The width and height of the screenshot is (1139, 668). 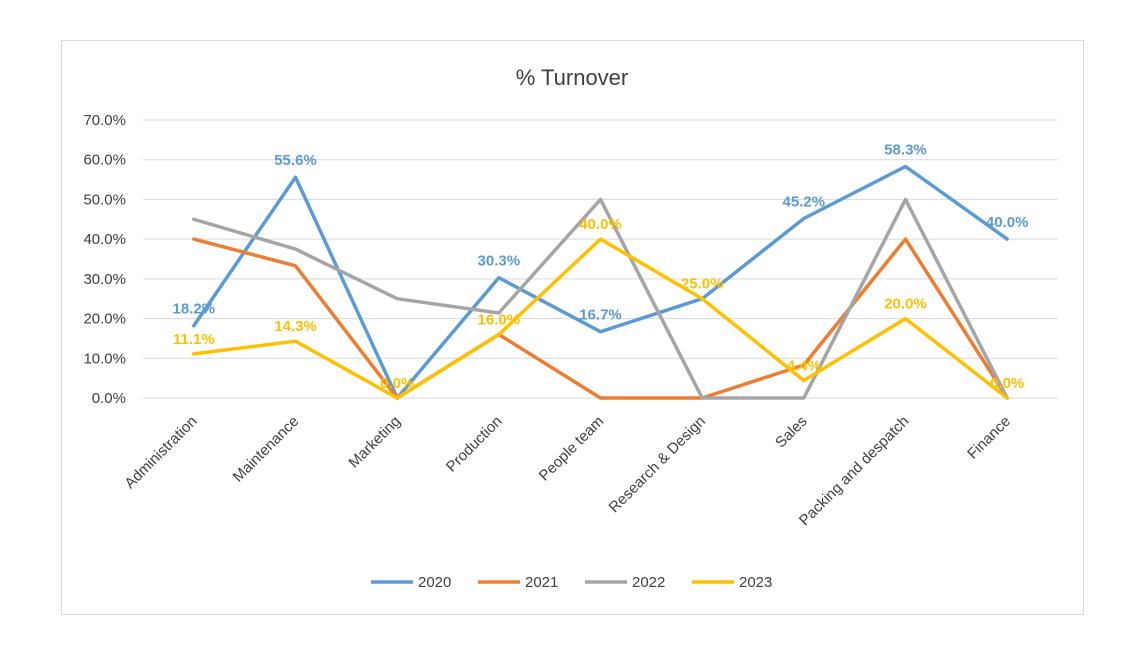 I want to click on x-tick-label: Research & Design, so click(x=657, y=464).